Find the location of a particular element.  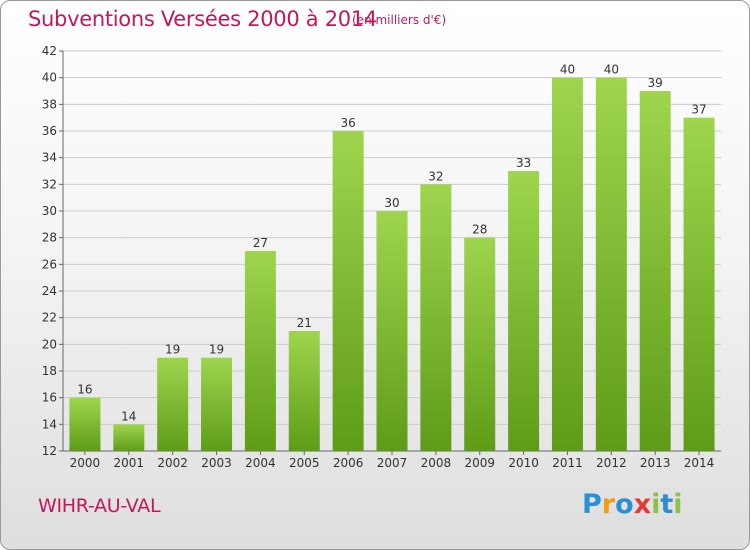

logo-letter: r is located at coordinates (608, 504).